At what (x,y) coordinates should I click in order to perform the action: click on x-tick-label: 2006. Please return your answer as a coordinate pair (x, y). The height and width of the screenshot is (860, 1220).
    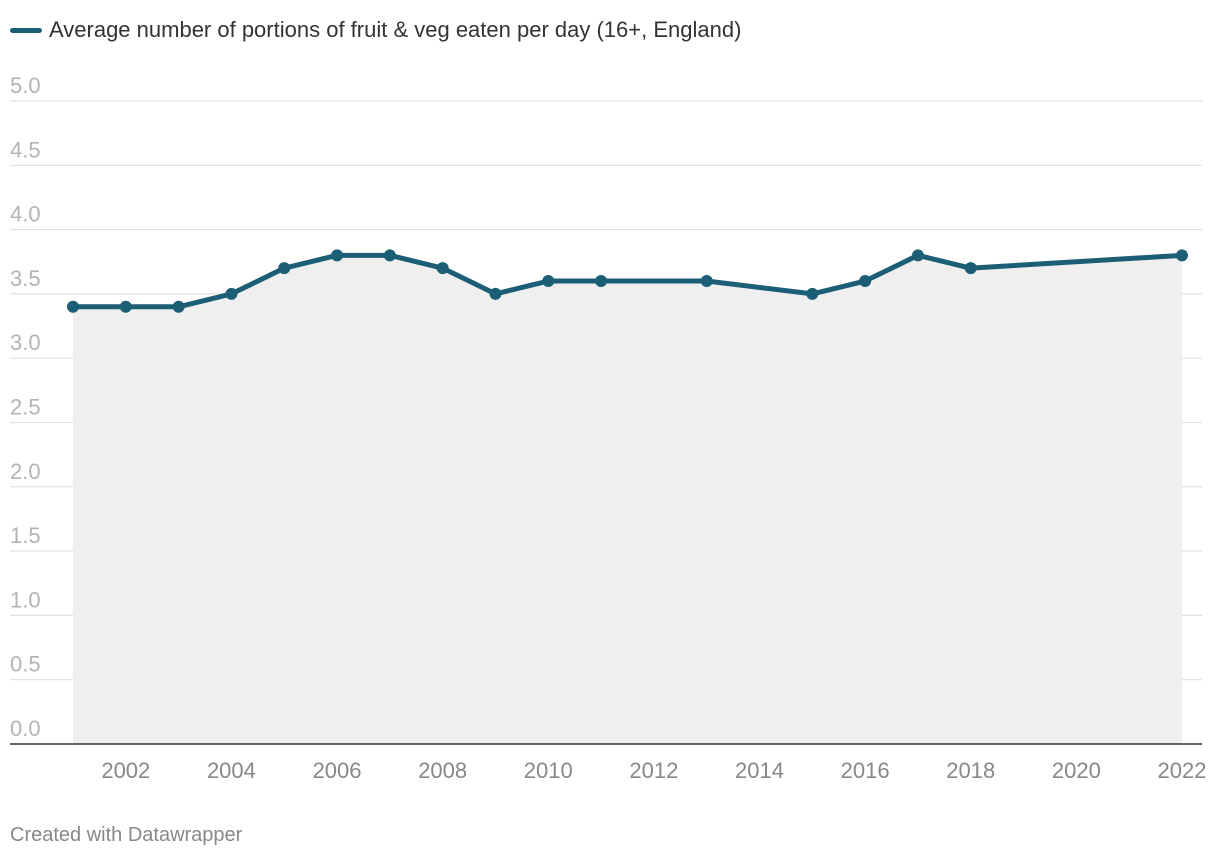
    Looking at the image, I should click on (337, 770).